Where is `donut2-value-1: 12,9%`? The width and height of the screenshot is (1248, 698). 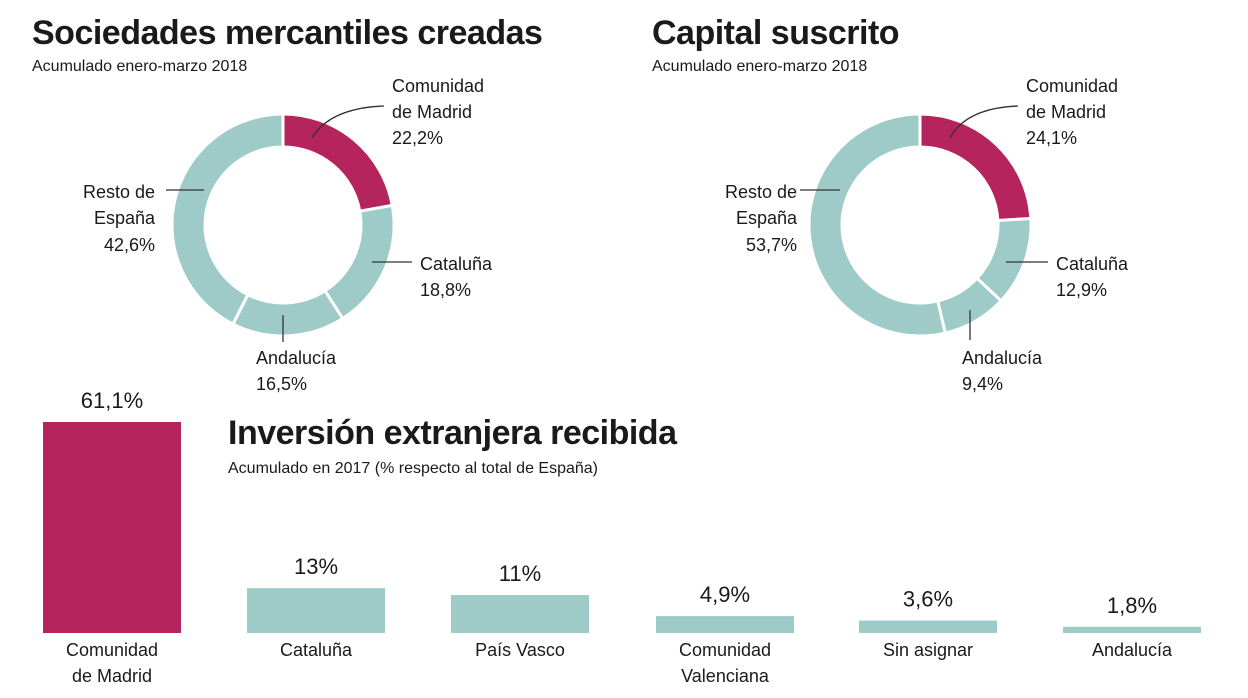 donut2-value-1: 12,9% is located at coordinates (1081, 290).